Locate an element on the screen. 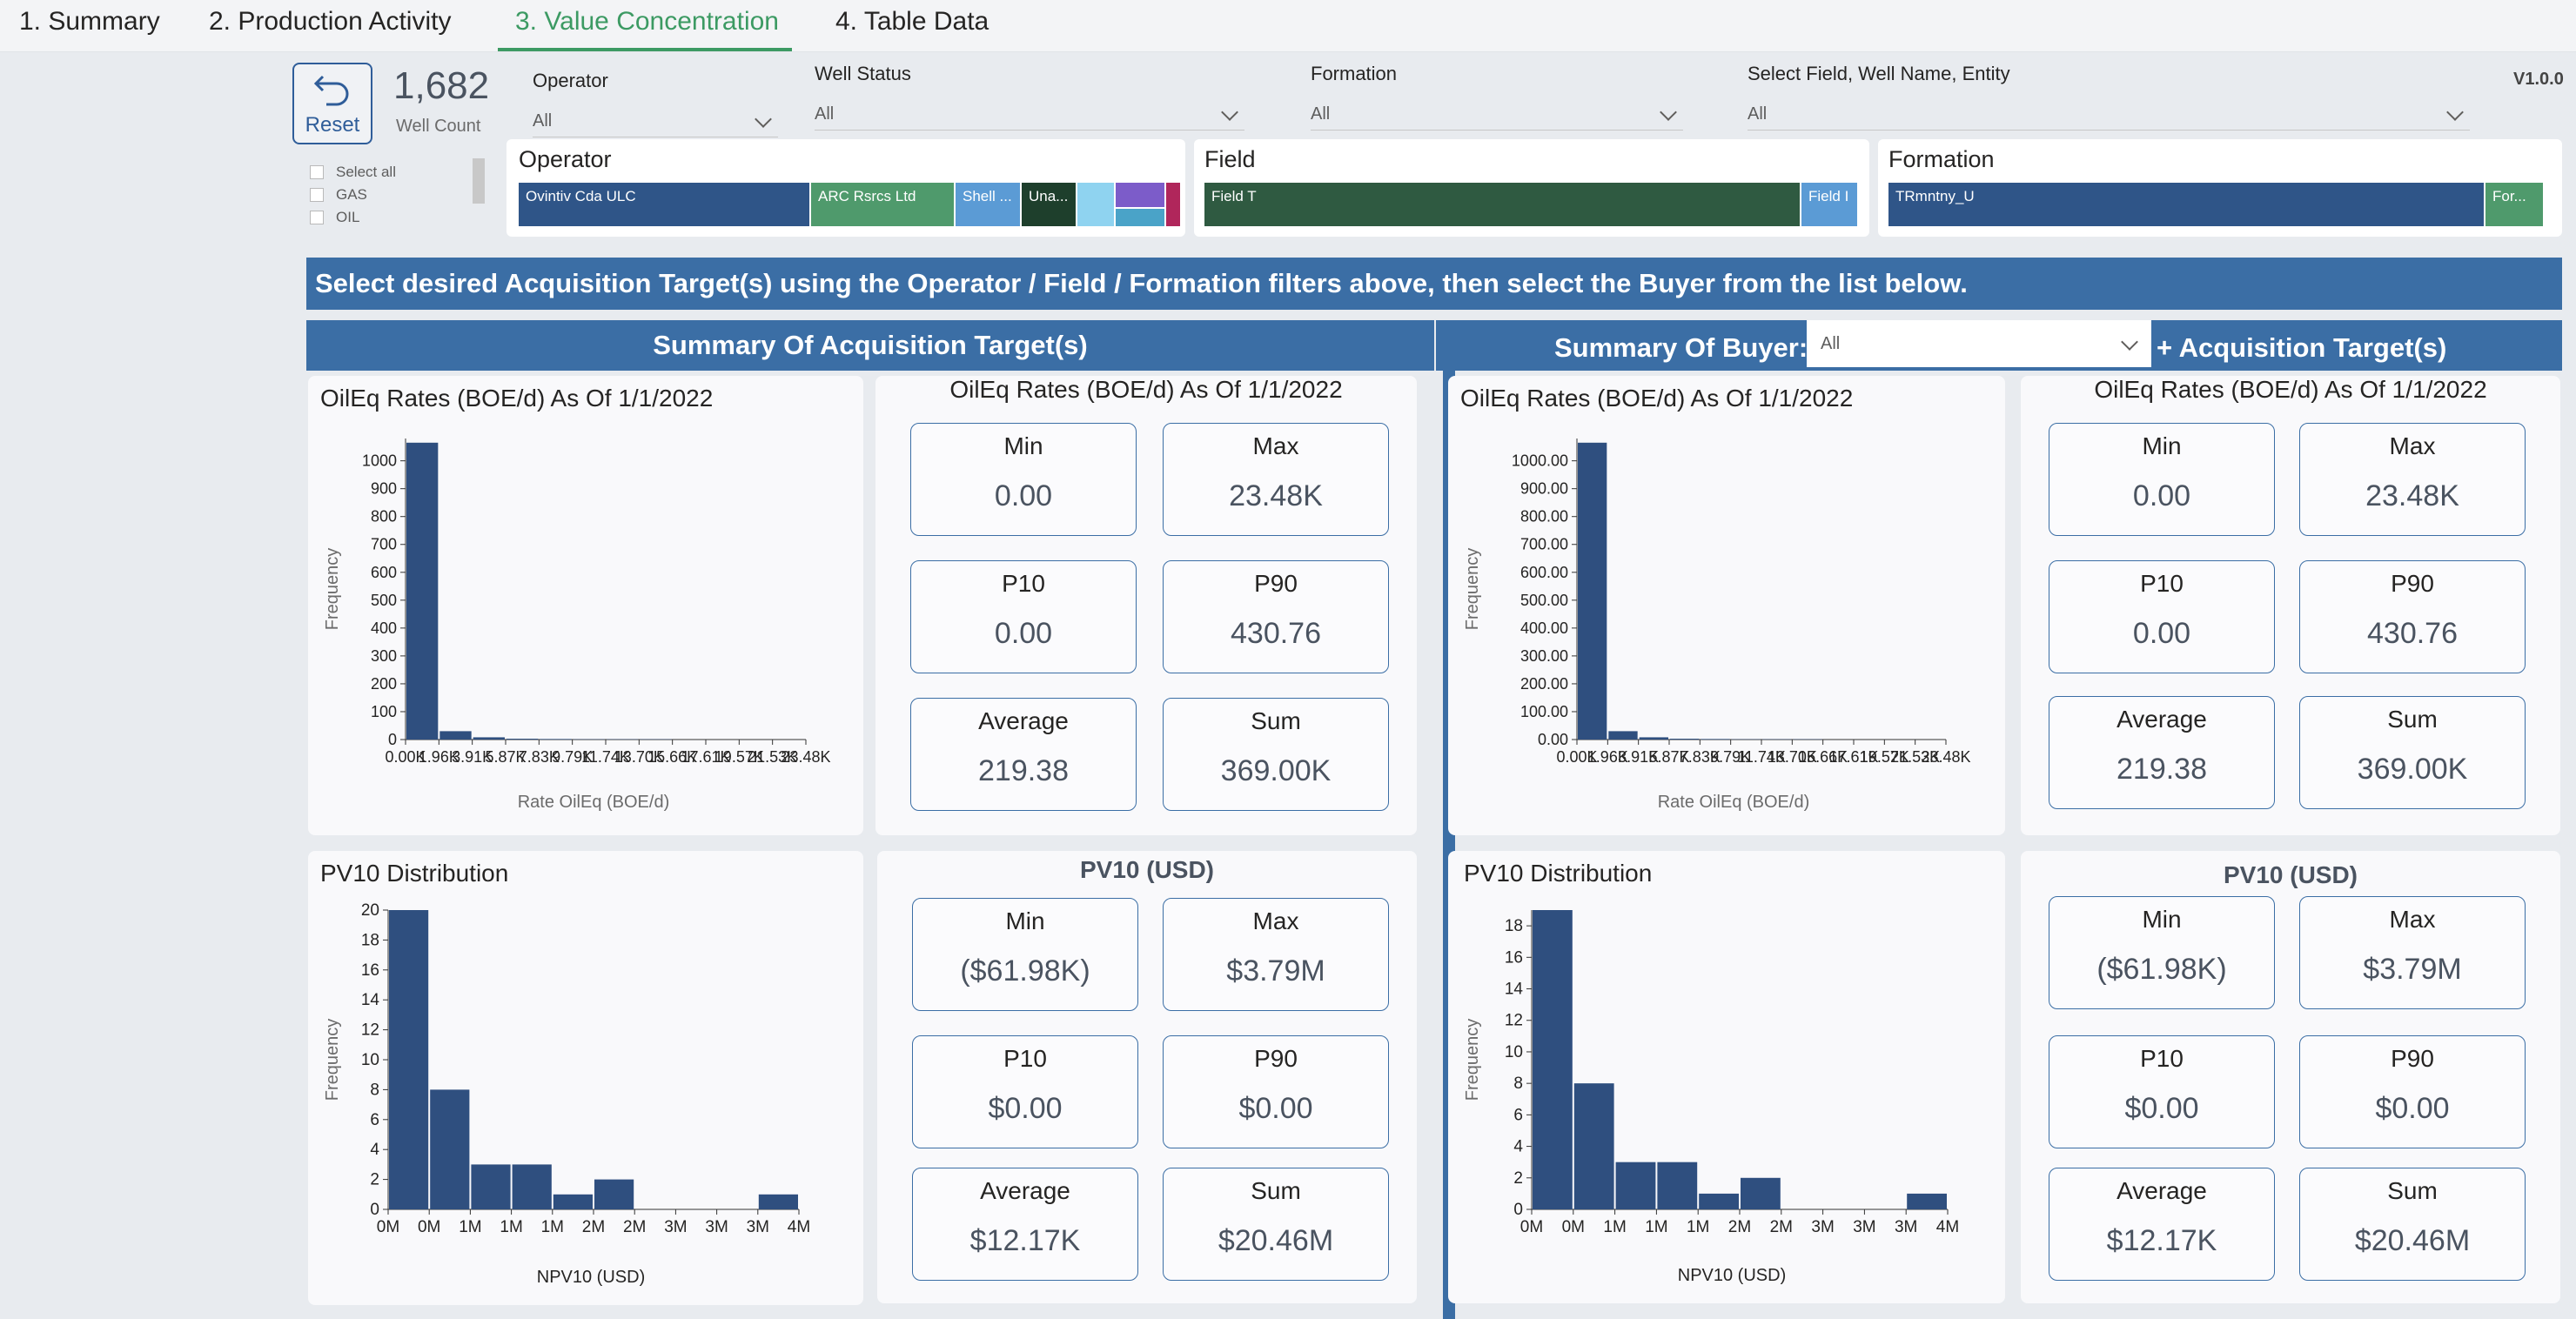 The image size is (2576, 1319). tab-value-concentration: 3. Value Concentration is located at coordinates (647, 21).